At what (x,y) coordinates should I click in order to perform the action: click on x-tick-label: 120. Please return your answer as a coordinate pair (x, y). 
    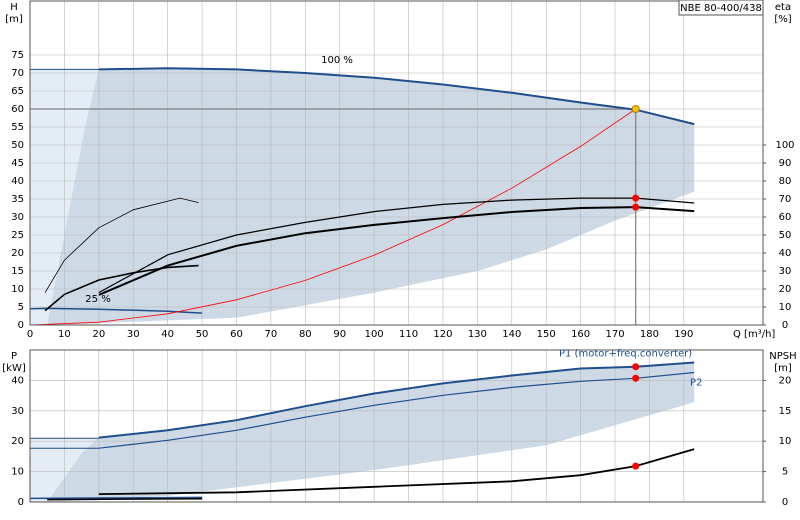
    Looking at the image, I should click on (442, 334).